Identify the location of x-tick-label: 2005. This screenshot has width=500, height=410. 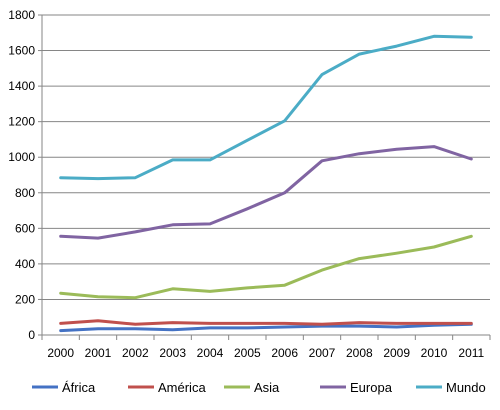
(247, 353).